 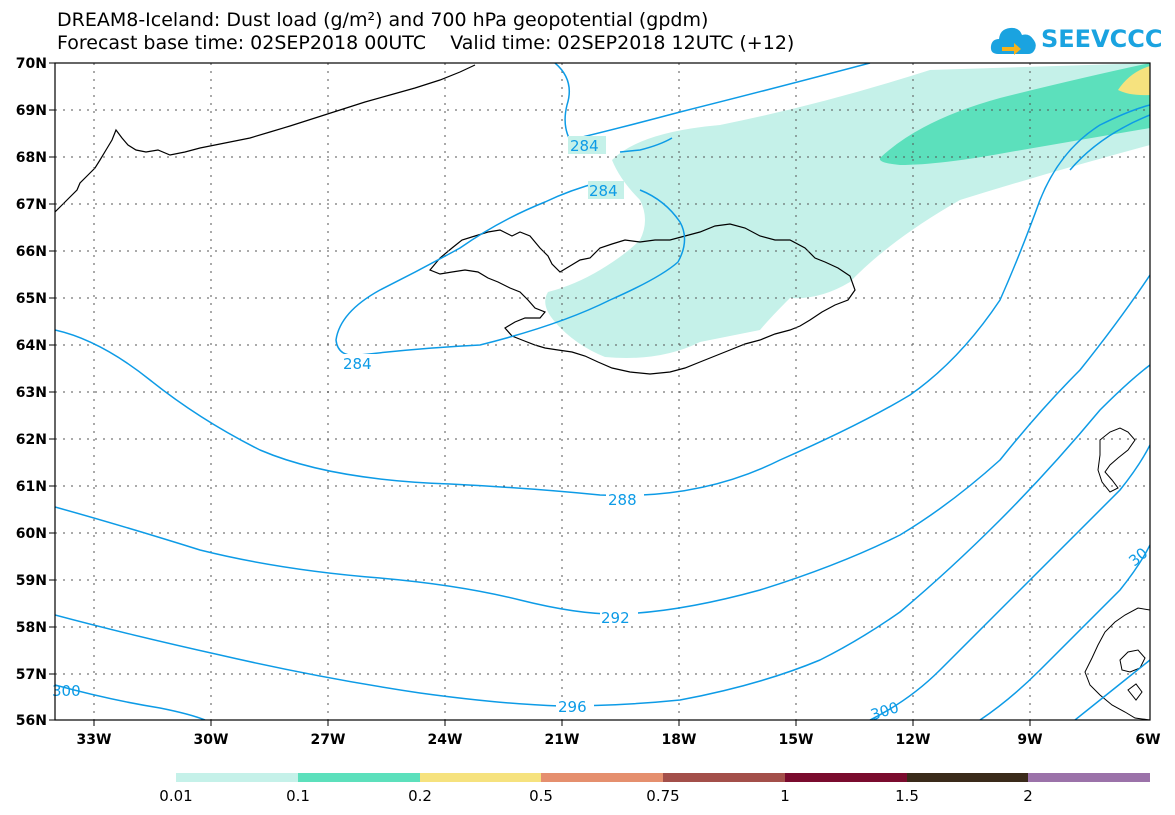 I want to click on contour-label: 292, so click(x=615, y=618).